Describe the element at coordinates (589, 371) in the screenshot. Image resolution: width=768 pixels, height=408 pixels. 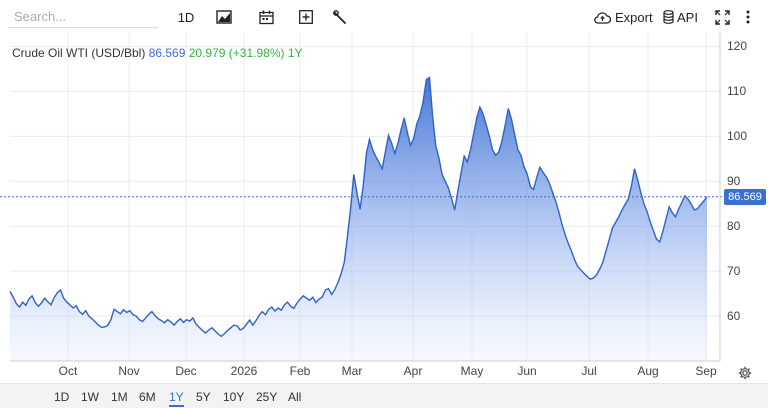
I see `x-tick-label: Jul` at that location.